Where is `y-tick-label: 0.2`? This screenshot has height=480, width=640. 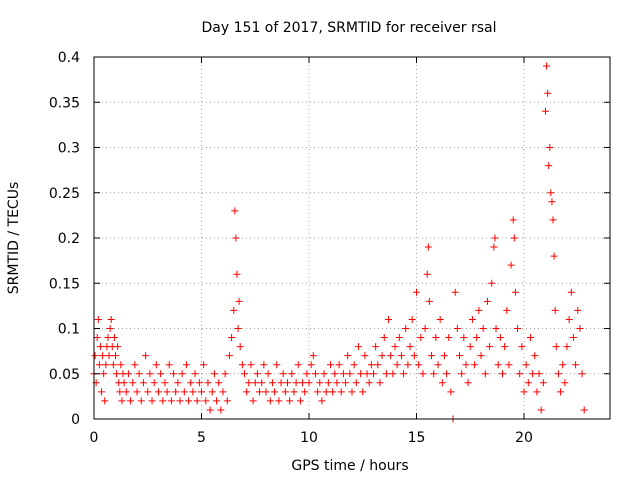 y-tick-label: 0.2 is located at coordinates (69, 239).